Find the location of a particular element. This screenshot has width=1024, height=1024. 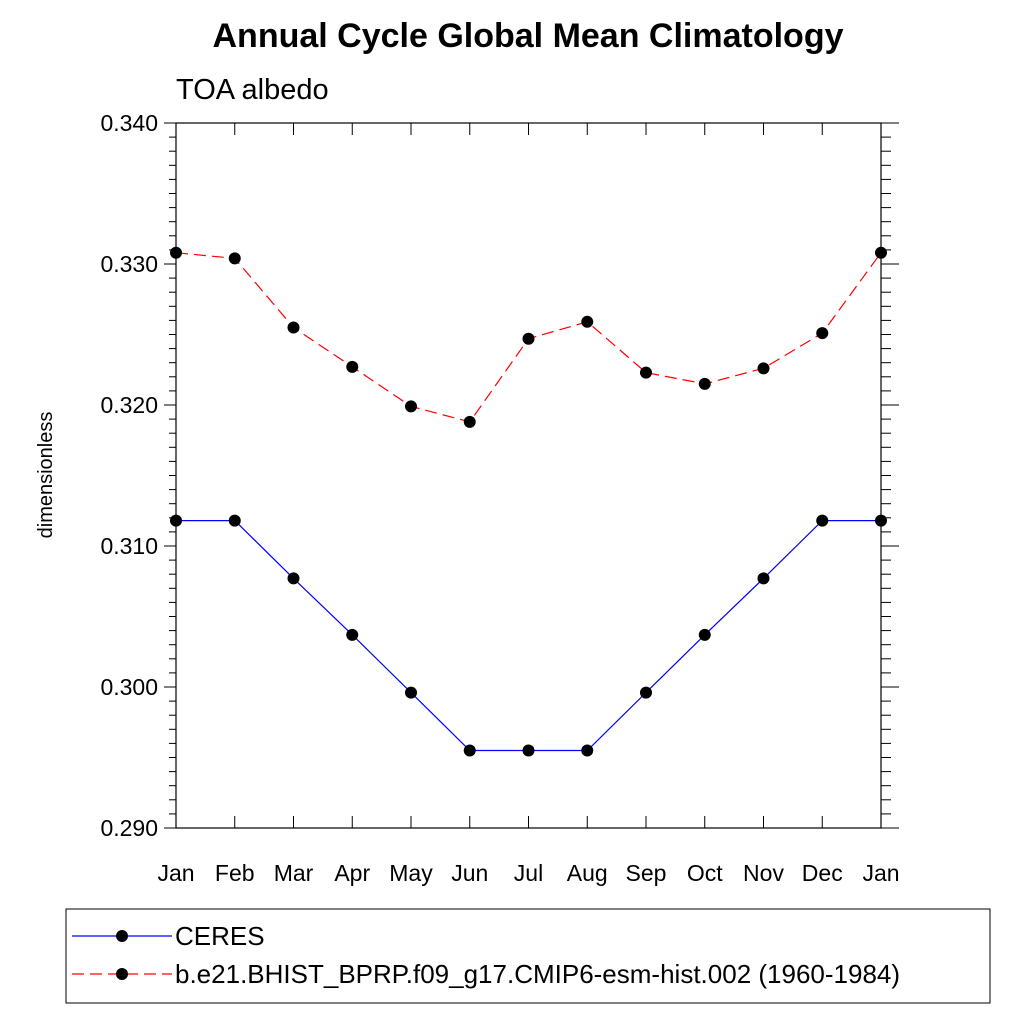

y-axis-label: dimensionless is located at coordinates (46, 475).